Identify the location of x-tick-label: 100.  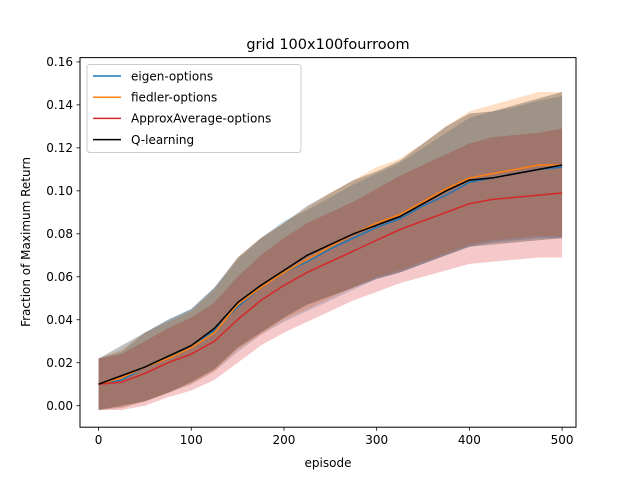
(191, 440).